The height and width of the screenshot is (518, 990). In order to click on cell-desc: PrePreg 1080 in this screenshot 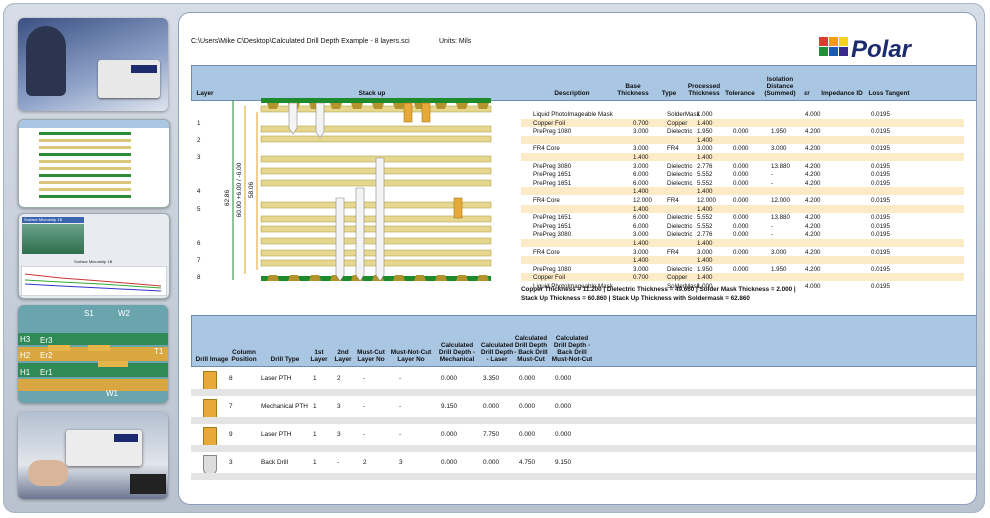, I will do `click(552, 269)`.